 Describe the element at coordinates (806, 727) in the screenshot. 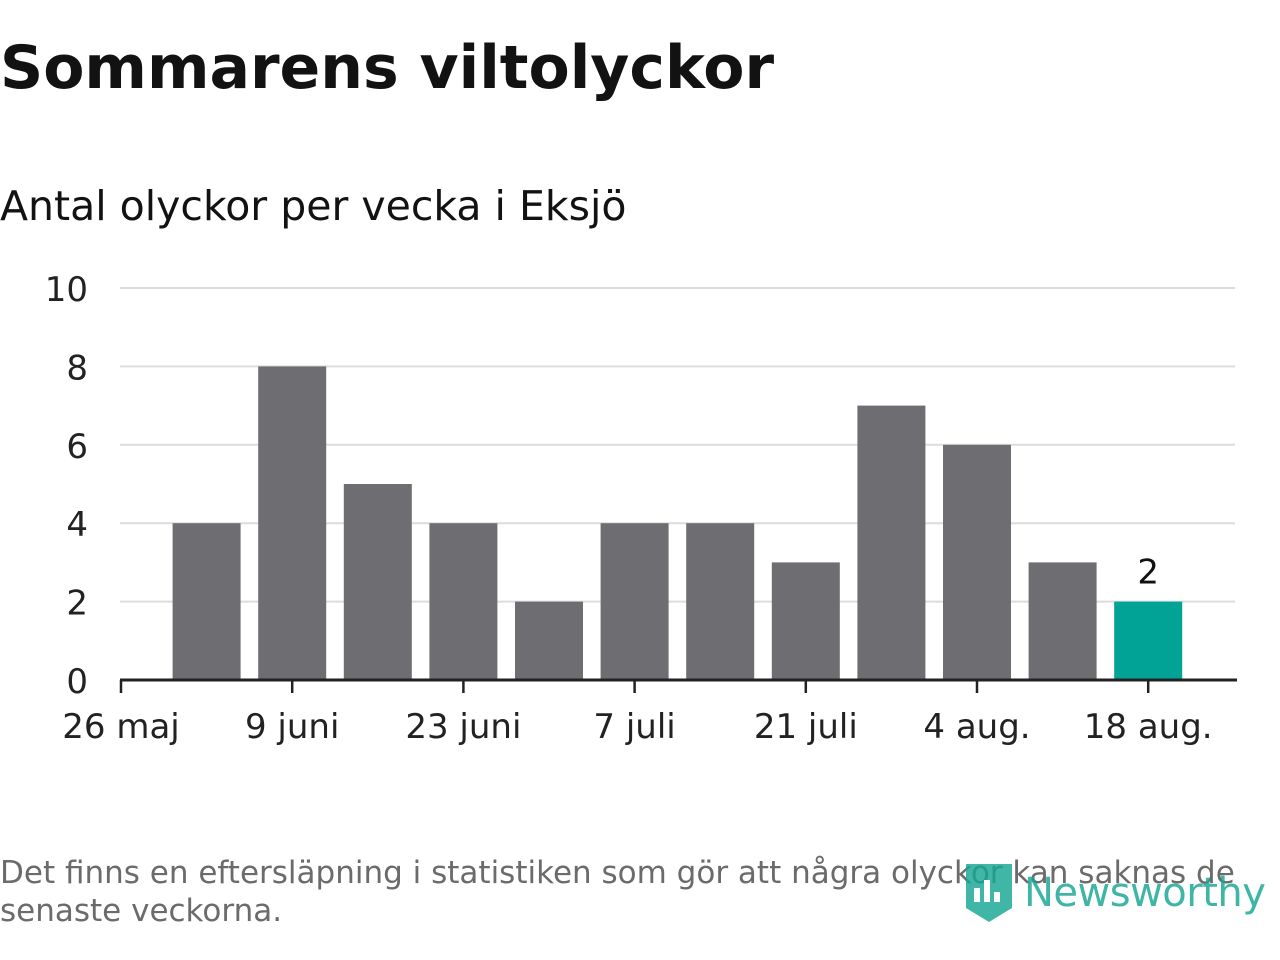

I see `x-tick-label: 21 juli` at that location.